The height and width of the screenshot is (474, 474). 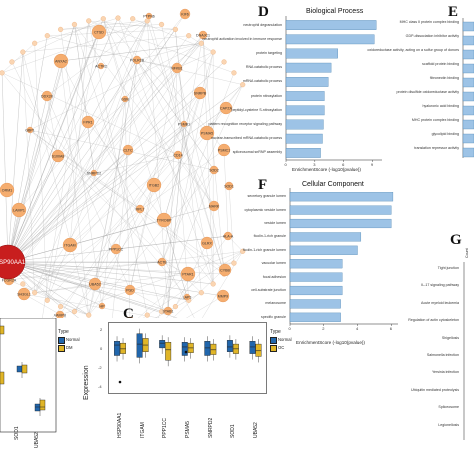 What do you see at coordinates (187, 358) in the screenshot?
I see `panel-c-boxplot` at bounding box center [187, 358].